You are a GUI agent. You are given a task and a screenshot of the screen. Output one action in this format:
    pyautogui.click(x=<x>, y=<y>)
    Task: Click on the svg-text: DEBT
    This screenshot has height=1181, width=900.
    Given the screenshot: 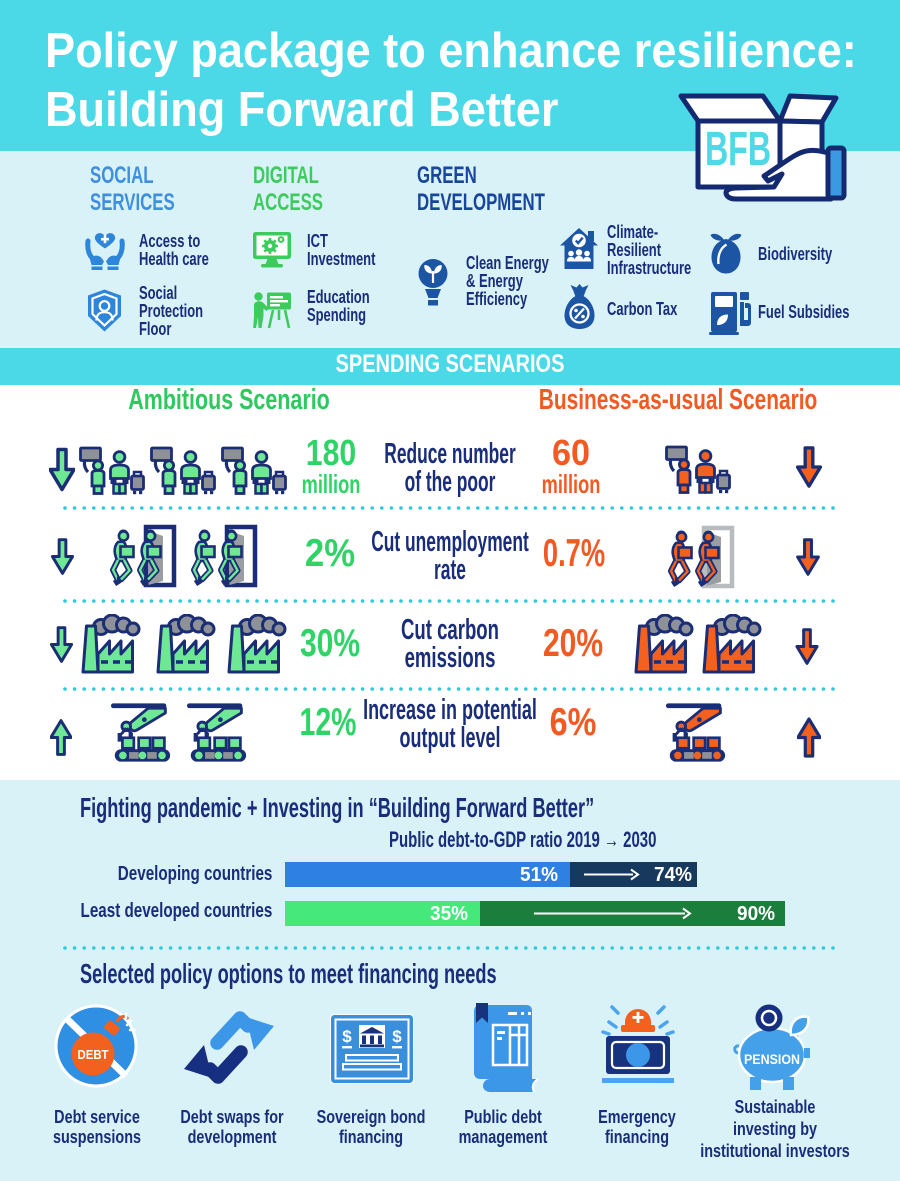 What is the action you would take?
    pyautogui.click(x=93, y=1055)
    